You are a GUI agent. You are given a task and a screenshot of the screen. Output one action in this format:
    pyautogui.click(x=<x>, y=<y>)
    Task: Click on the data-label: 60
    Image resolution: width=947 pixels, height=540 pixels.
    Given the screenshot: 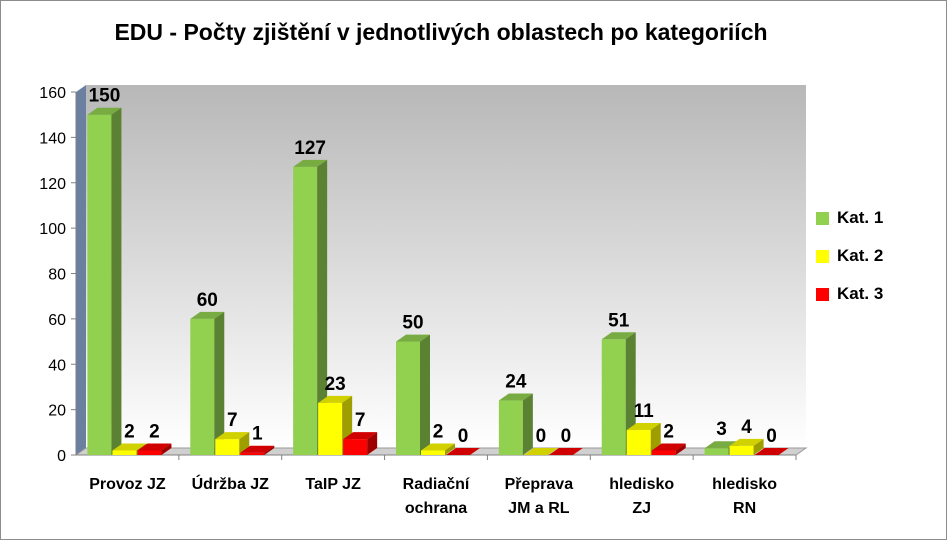 What is the action you would take?
    pyautogui.click(x=207, y=300)
    